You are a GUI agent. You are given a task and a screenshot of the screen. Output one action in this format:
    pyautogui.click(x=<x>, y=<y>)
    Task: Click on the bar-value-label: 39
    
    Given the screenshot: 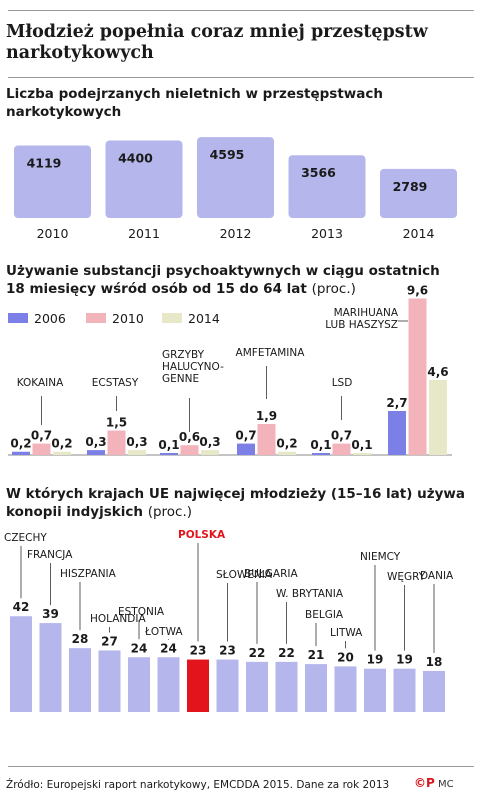 What is the action you would take?
    pyautogui.click(x=50, y=614)
    